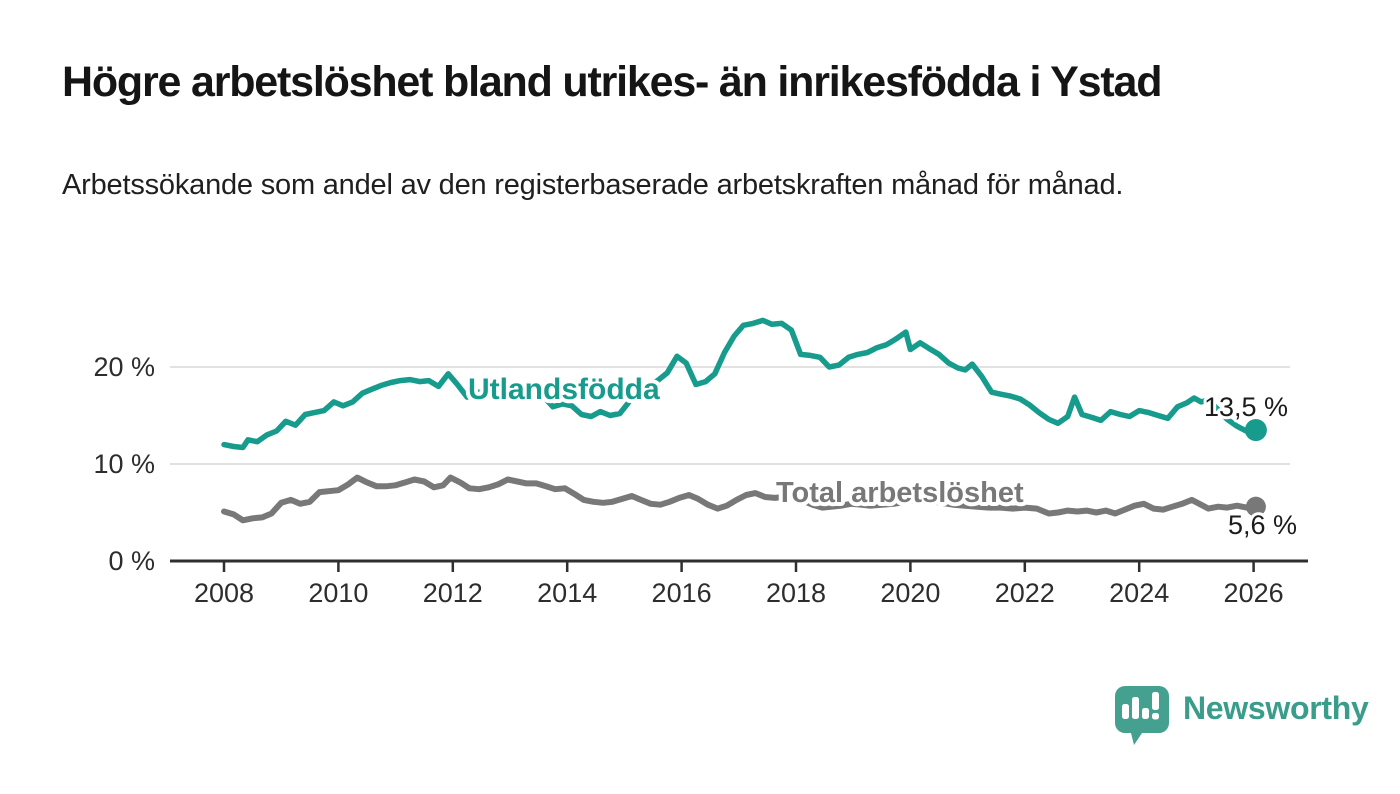 Image resolution: width=1400 pixels, height=794 pixels. Describe the element at coordinates (131, 561) in the screenshot. I see `y-tick-label-0: 0 %` at that location.